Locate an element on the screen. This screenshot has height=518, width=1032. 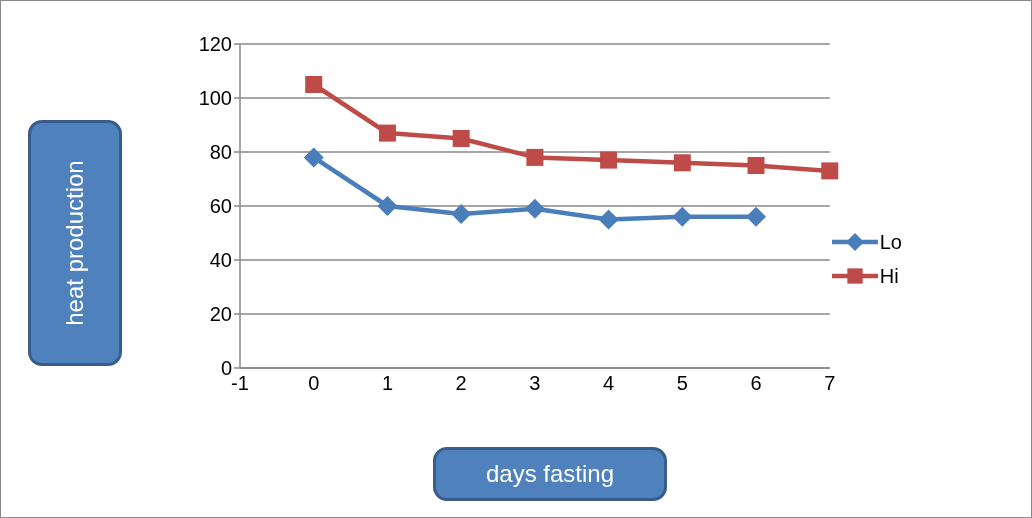
x-axis-title: days fasting is located at coordinates (550, 474).